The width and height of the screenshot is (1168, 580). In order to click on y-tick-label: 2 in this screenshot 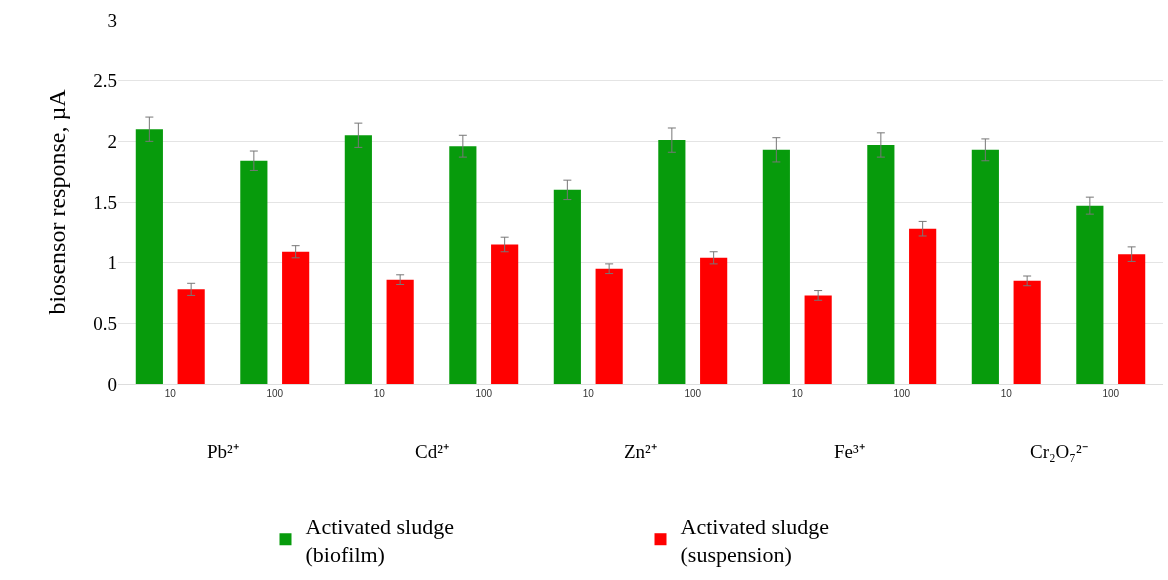, I will do `click(112, 141)`.